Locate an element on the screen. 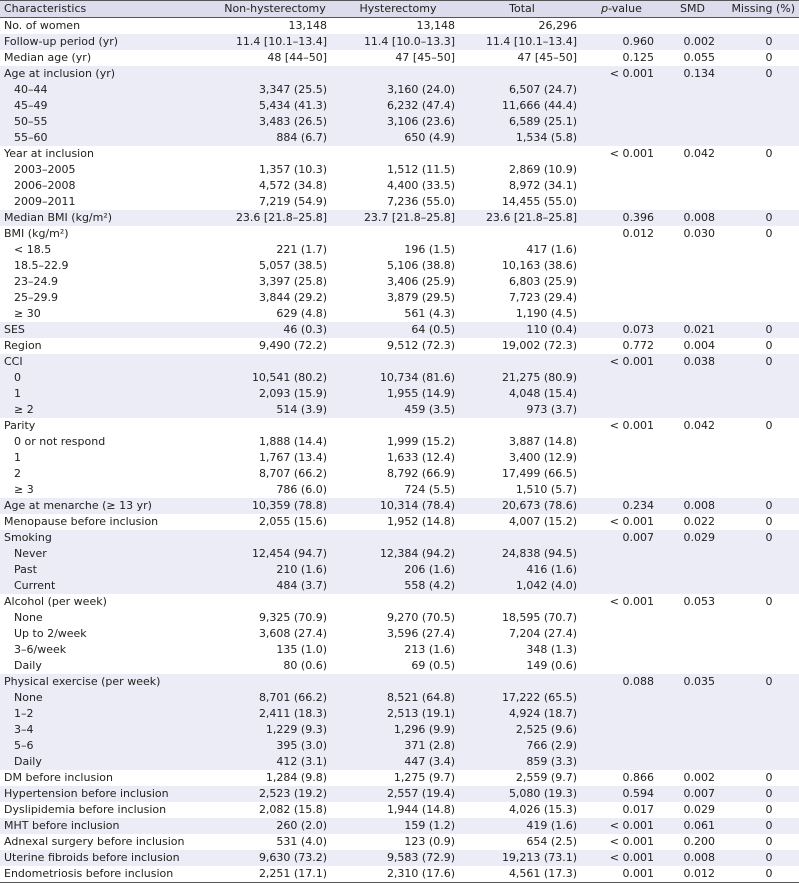 This screenshot has width=799, height=888. total-value: 1,510 (5.7) is located at coordinates (546, 489).